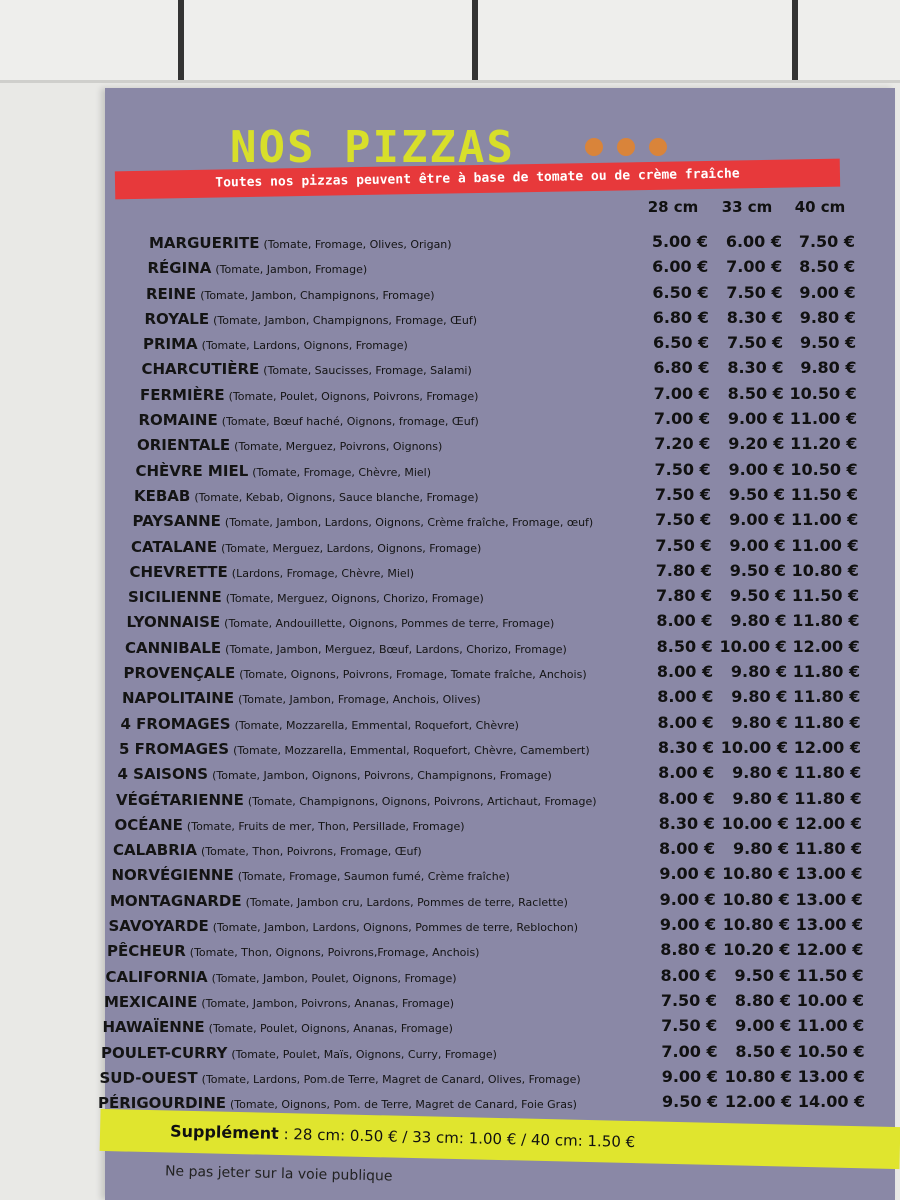  What do you see at coordinates (173, 622) in the screenshot?
I see `pizza-name: LYONNAISE` at bounding box center [173, 622].